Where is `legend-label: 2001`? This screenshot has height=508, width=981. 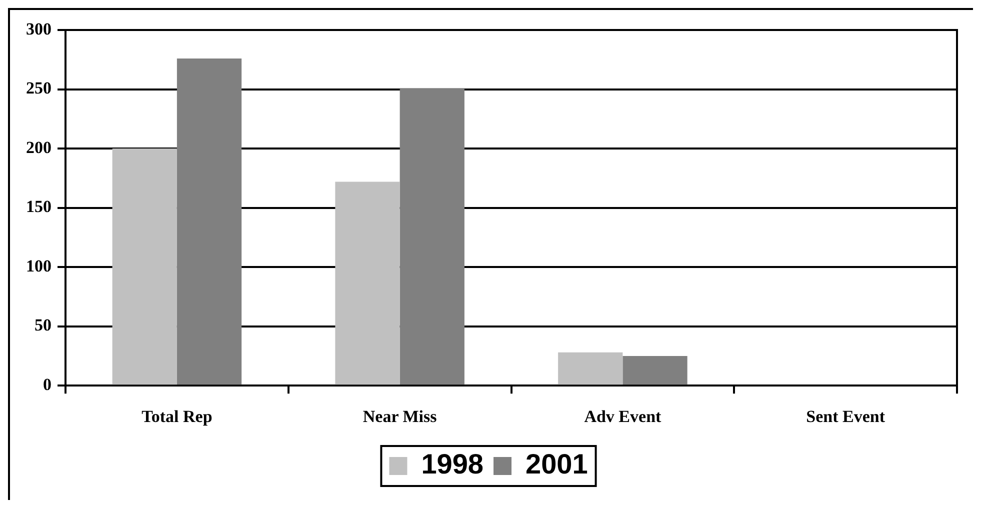
legend-label: 2001 is located at coordinates (557, 464).